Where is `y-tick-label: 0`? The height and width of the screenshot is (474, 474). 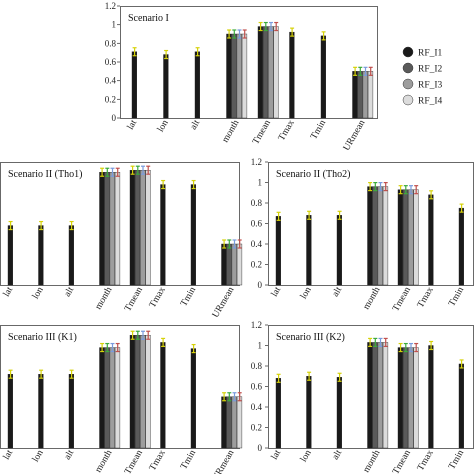
y-tick-label: 0 is located at coordinates (260, 448).